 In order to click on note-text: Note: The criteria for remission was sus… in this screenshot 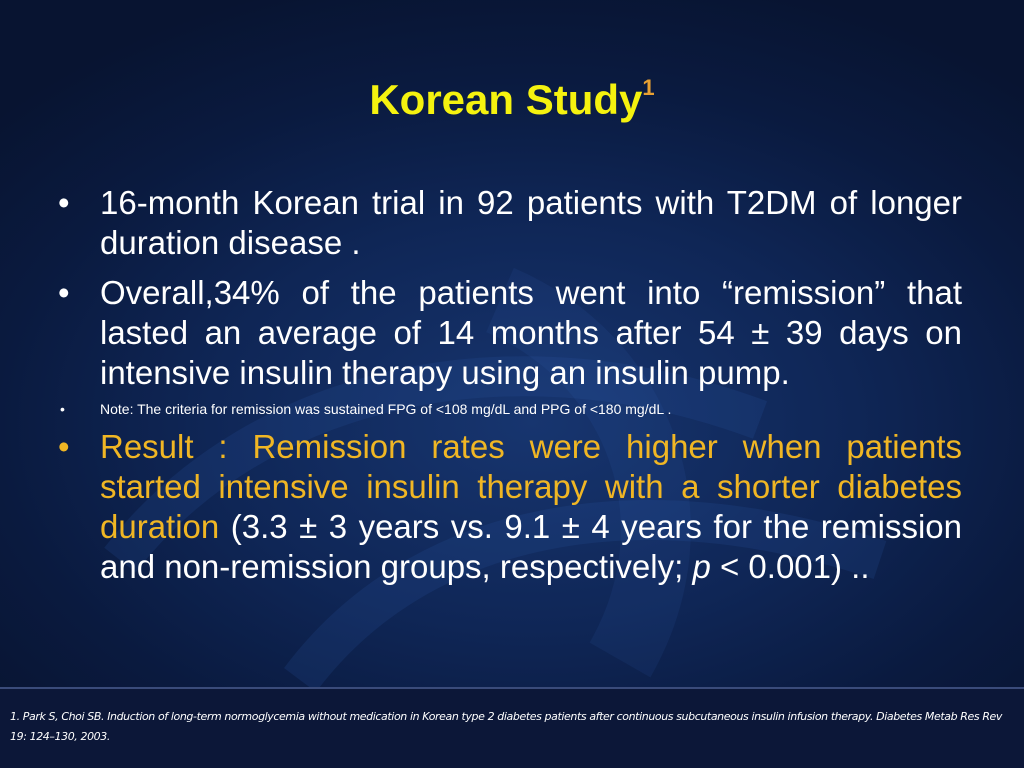, I will do `click(386, 409)`.